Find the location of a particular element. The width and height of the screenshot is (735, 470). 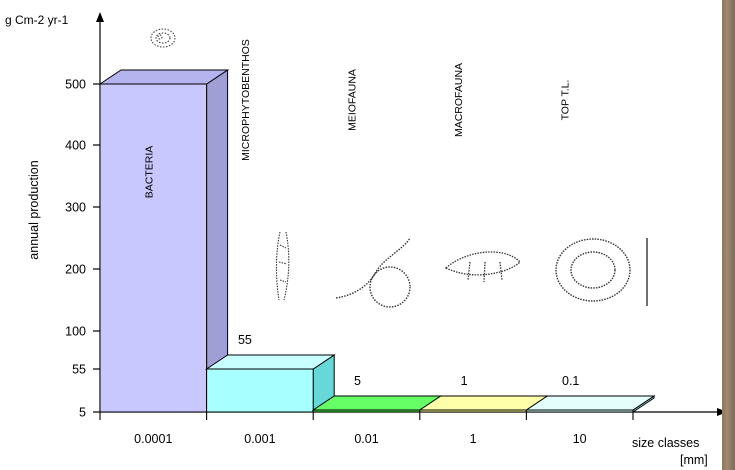

y-axis-arrow is located at coordinates (100, 17).